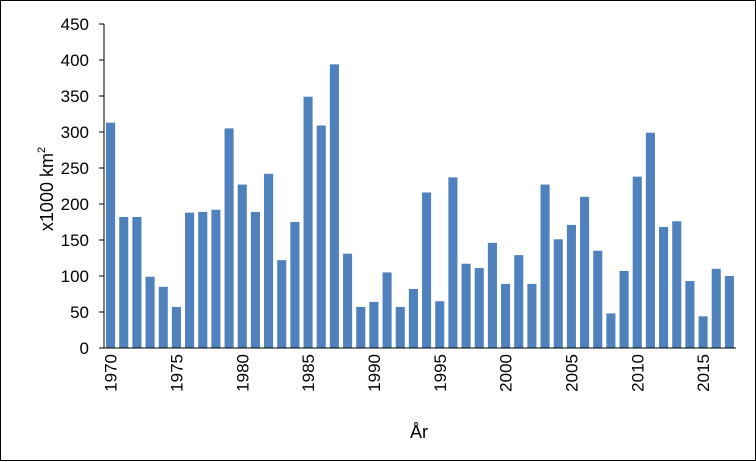 The image size is (756, 462). Describe the element at coordinates (229, 238) in the screenshot. I see `bar-1979` at that location.